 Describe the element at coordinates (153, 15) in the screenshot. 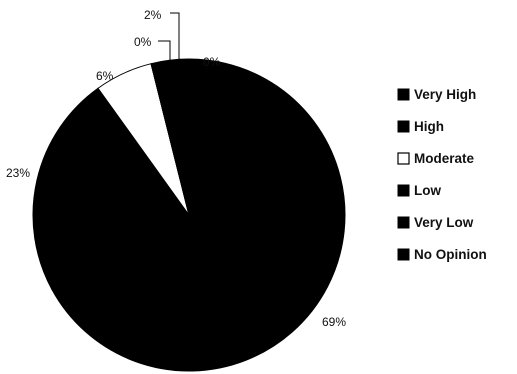

I see `label-very-low: 2%` at that location.